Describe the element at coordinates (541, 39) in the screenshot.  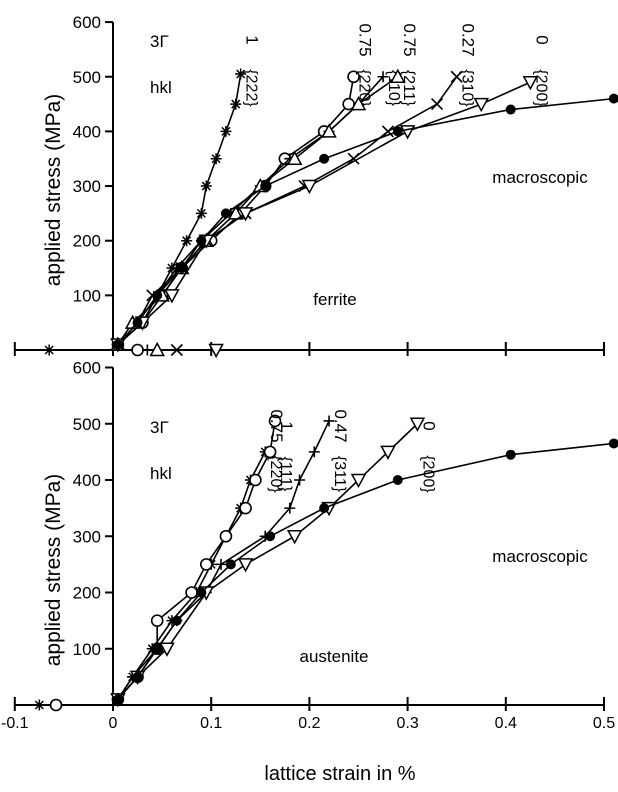
I see `gamma-value: 0` at that location.